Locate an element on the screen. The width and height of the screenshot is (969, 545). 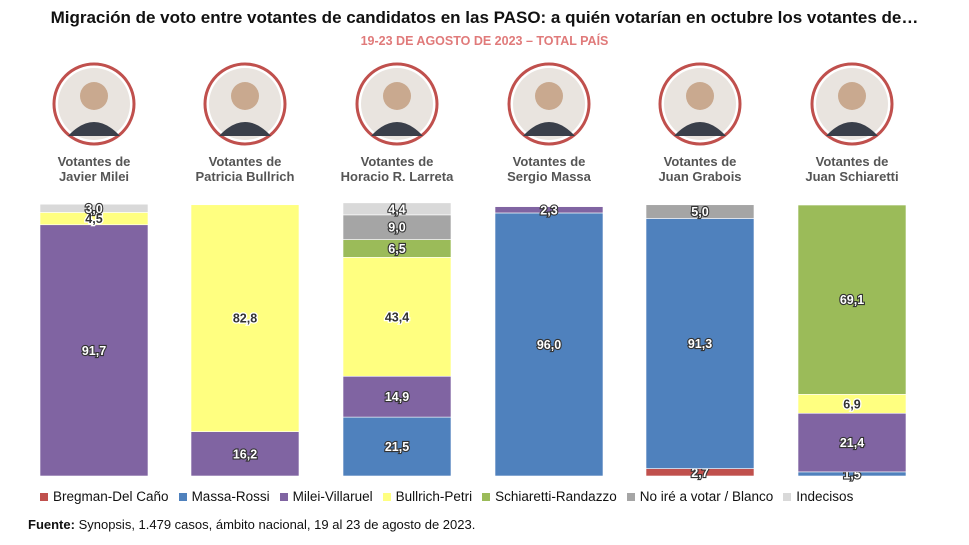
legend-label-bullrich-petri: Bullrich-Petri is located at coordinates (434, 496).